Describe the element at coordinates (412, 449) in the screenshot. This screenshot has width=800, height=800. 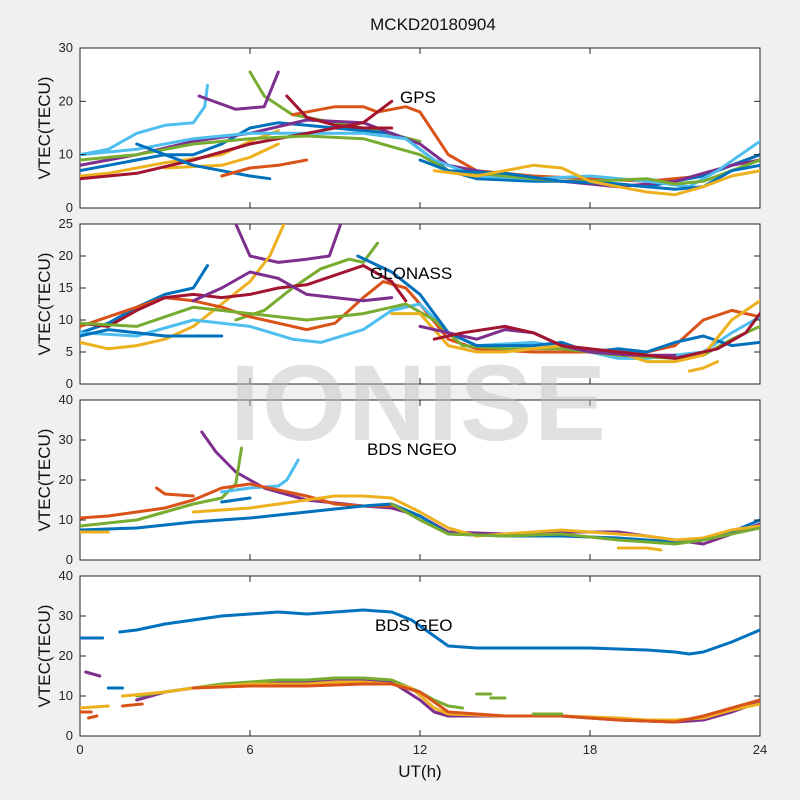
I see `panel-label: BDS NGEO` at that location.